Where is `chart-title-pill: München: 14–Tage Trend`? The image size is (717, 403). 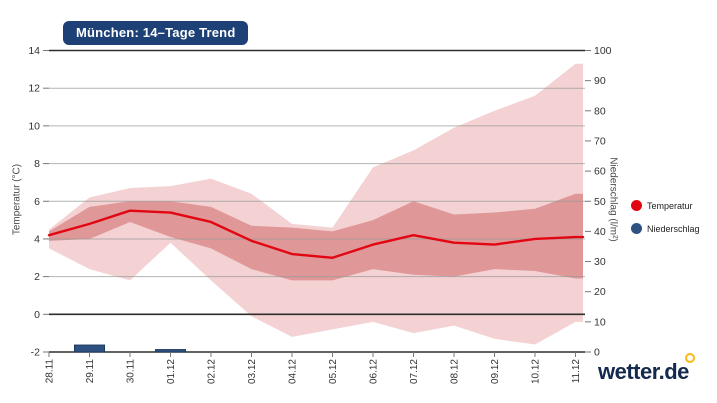
chart-title-pill: München: 14–Tage Trend is located at coordinates (156, 33).